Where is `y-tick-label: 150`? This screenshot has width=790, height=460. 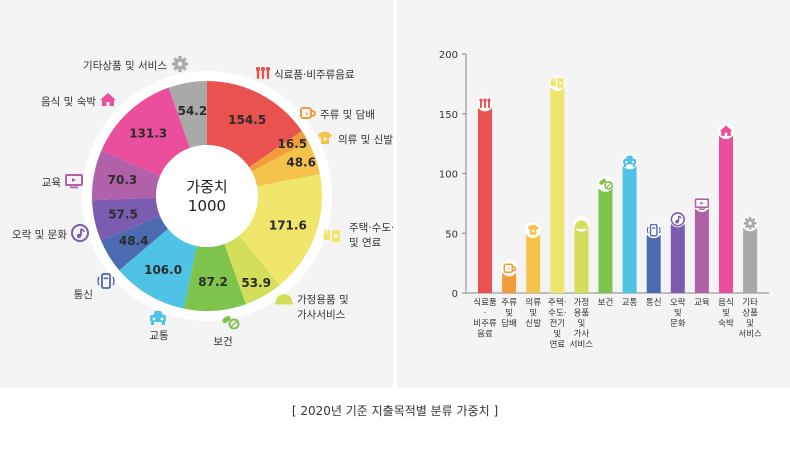 y-tick-label: 150 is located at coordinates (448, 115).